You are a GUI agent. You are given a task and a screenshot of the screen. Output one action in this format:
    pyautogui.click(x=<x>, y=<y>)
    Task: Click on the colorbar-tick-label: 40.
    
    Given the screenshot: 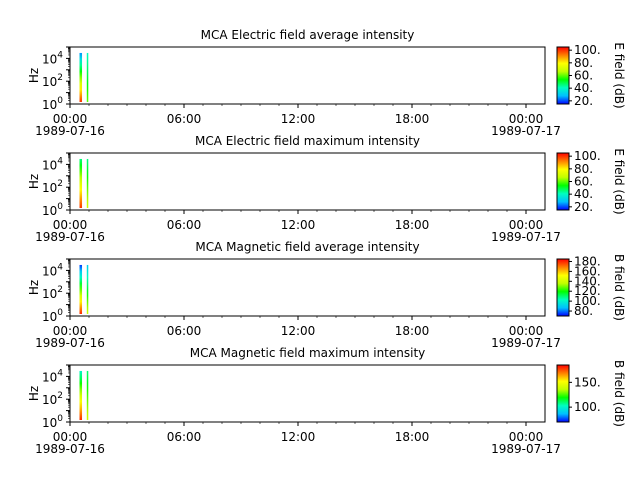 What is the action you would take?
    pyautogui.click(x=583, y=88)
    